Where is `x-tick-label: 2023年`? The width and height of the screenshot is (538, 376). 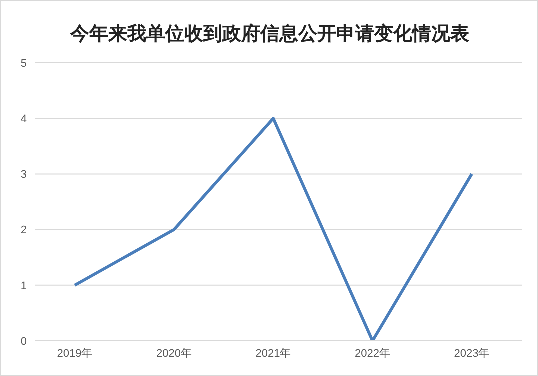
x-tick-label: 2023年 is located at coordinates (472, 354).